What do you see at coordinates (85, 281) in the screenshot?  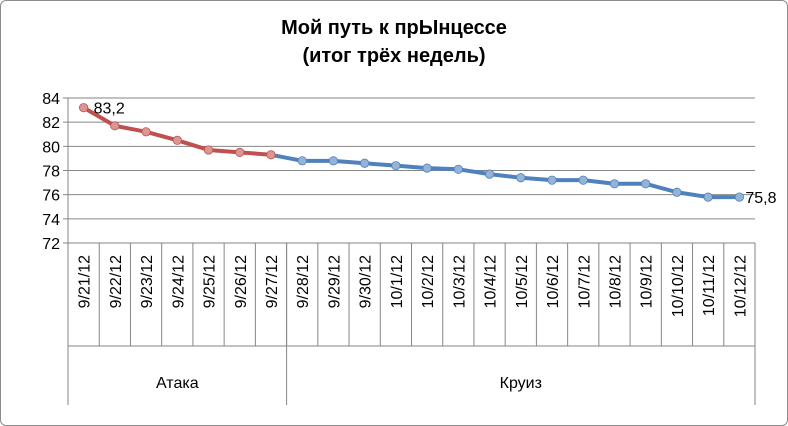 I see `x-tick-label: 9/21/12` at bounding box center [85, 281].